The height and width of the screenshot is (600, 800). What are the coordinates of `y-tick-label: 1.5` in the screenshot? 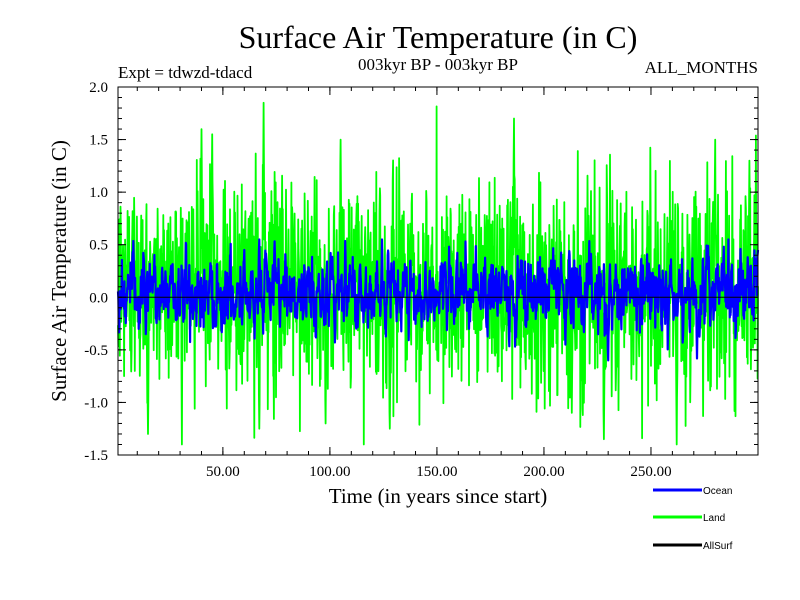 It's located at (98, 141).